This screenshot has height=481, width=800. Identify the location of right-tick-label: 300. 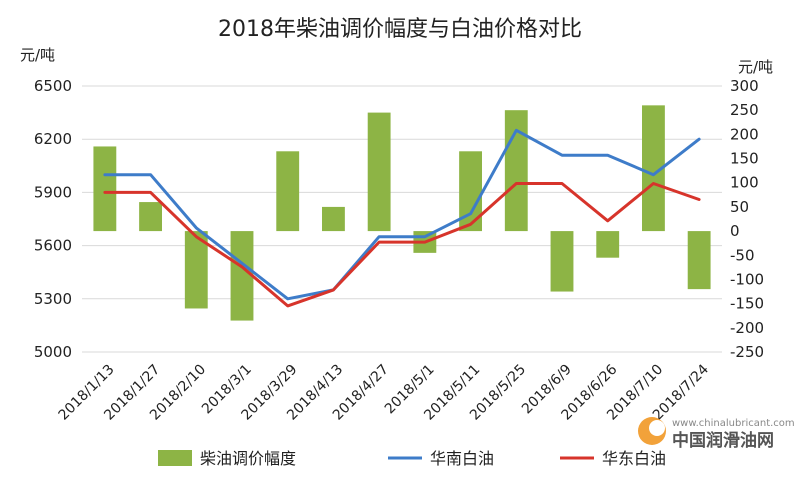
(744, 86).